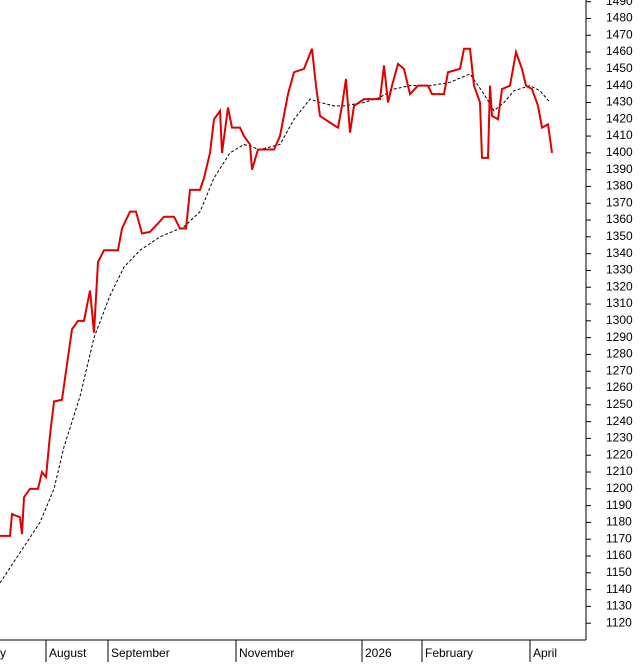 This screenshot has height=665, width=640. I want to click on y-tick-label: 1210, so click(619, 471).